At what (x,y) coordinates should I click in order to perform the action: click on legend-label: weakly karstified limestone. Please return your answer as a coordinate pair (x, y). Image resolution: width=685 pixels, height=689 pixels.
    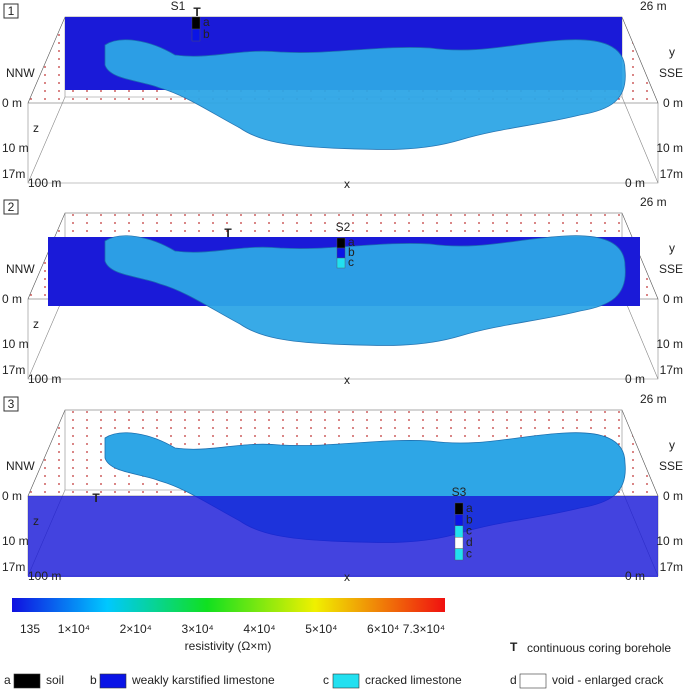
    Looking at the image, I should click on (203, 680).